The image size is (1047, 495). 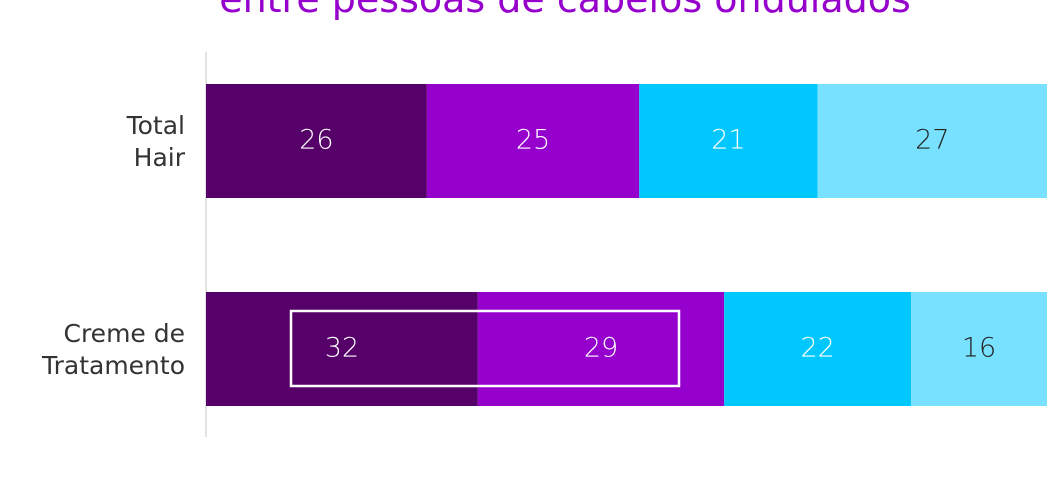 What do you see at coordinates (113, 365) in the screenshot?
I see `category-label: Tratamento` at bounding box center [113, 365].